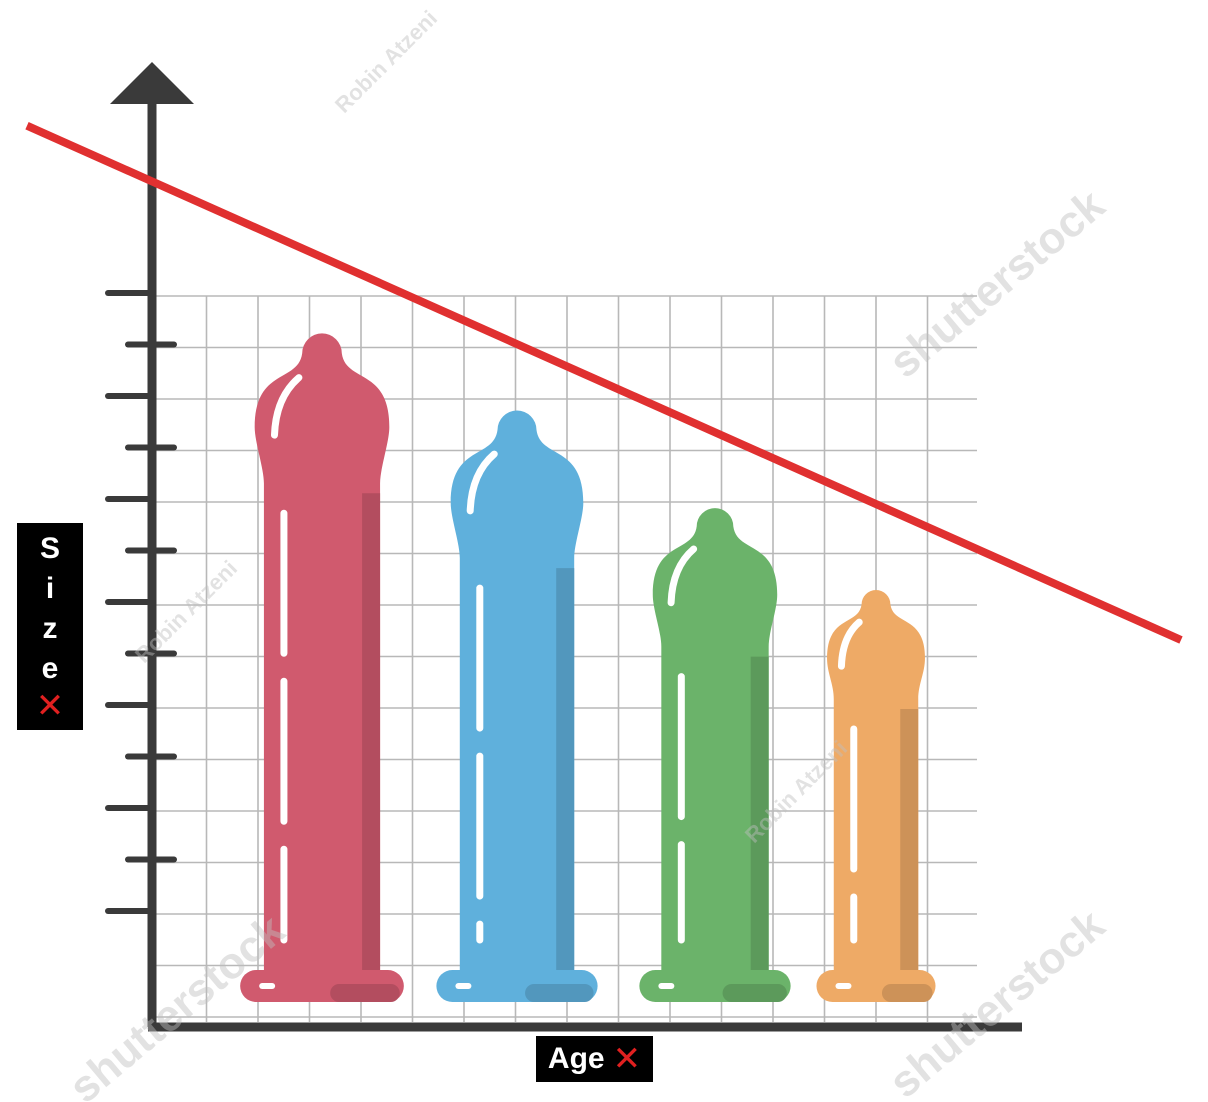 Image resolution: width=1208 pixels, height=1102 pixels. What do you see at coordinates (50, 628) in the screenshot?
I see `y-axis-label-letter: z` at bounding box center [50, 628].